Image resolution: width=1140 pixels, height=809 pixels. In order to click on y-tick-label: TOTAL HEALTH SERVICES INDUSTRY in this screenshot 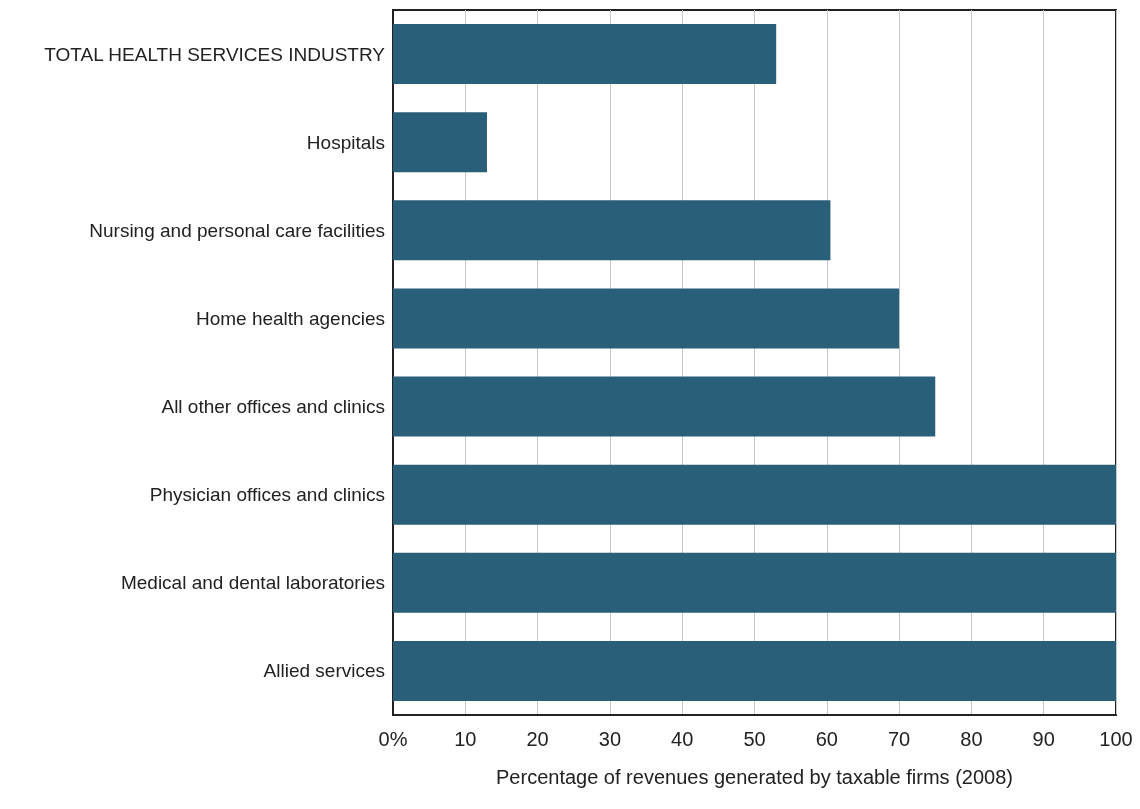, I will do `click(215, 54)`.